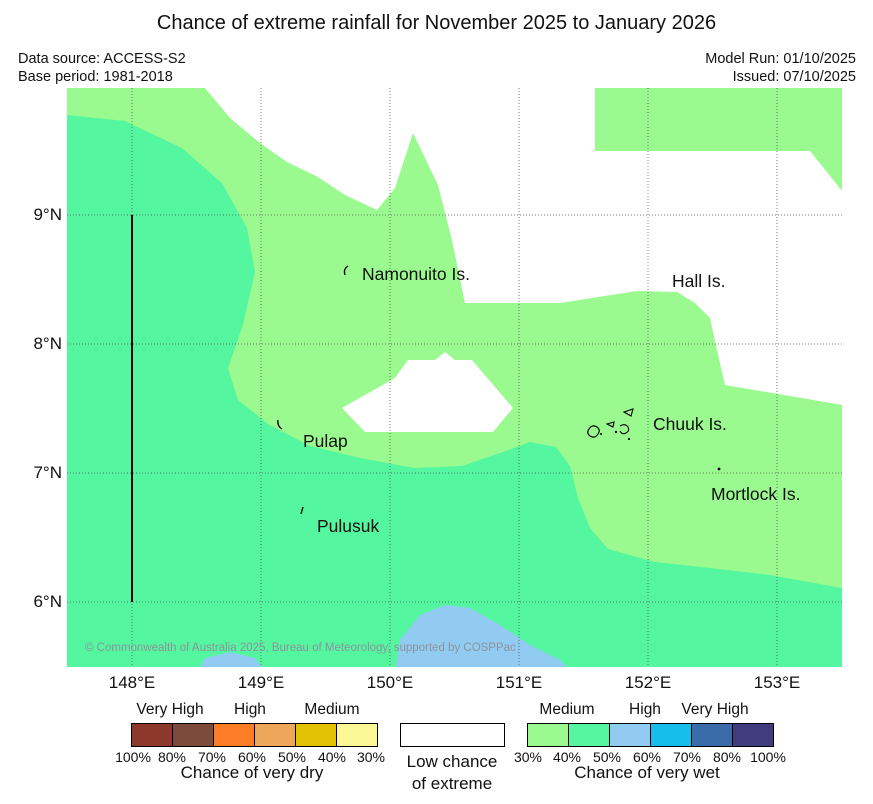  Describe the element at coordinates (348, 526) in the screenshot. I see `island-label-pulusuk: Pulusuk` at that location.